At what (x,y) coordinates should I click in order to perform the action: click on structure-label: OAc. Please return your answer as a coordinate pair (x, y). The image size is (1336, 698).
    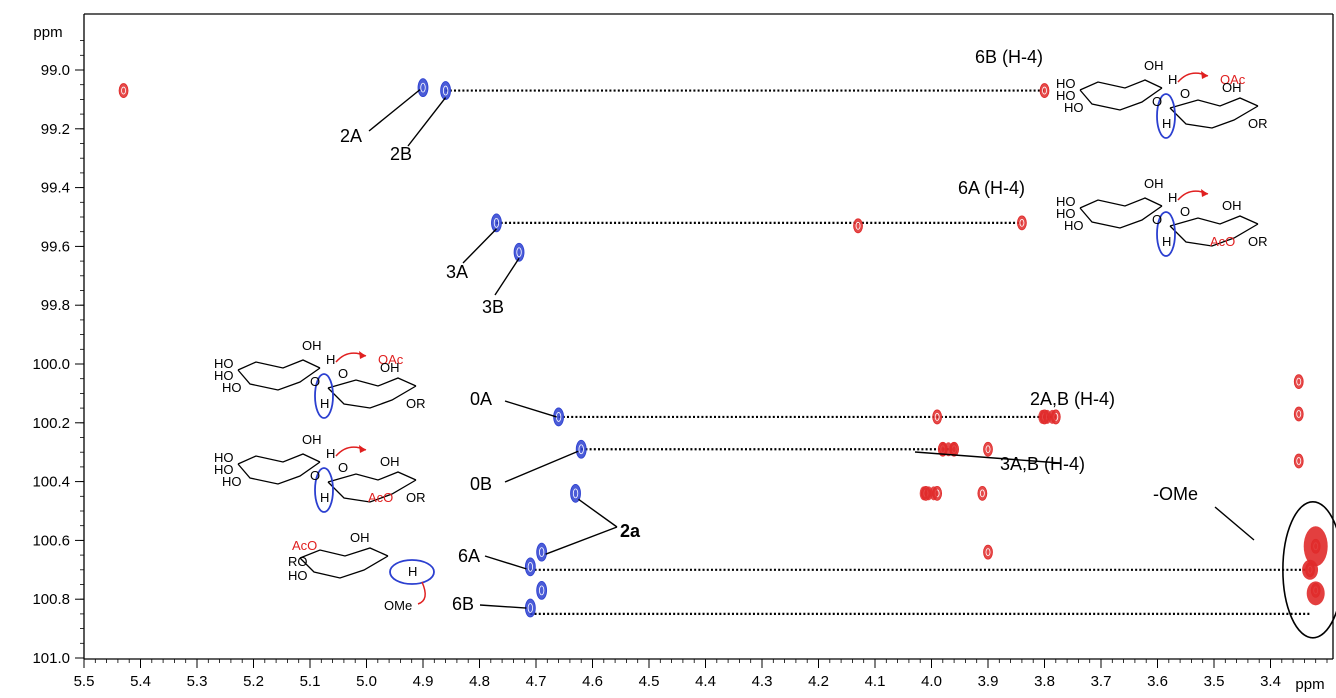
    Looking at the image, I should click on (1233, 79).